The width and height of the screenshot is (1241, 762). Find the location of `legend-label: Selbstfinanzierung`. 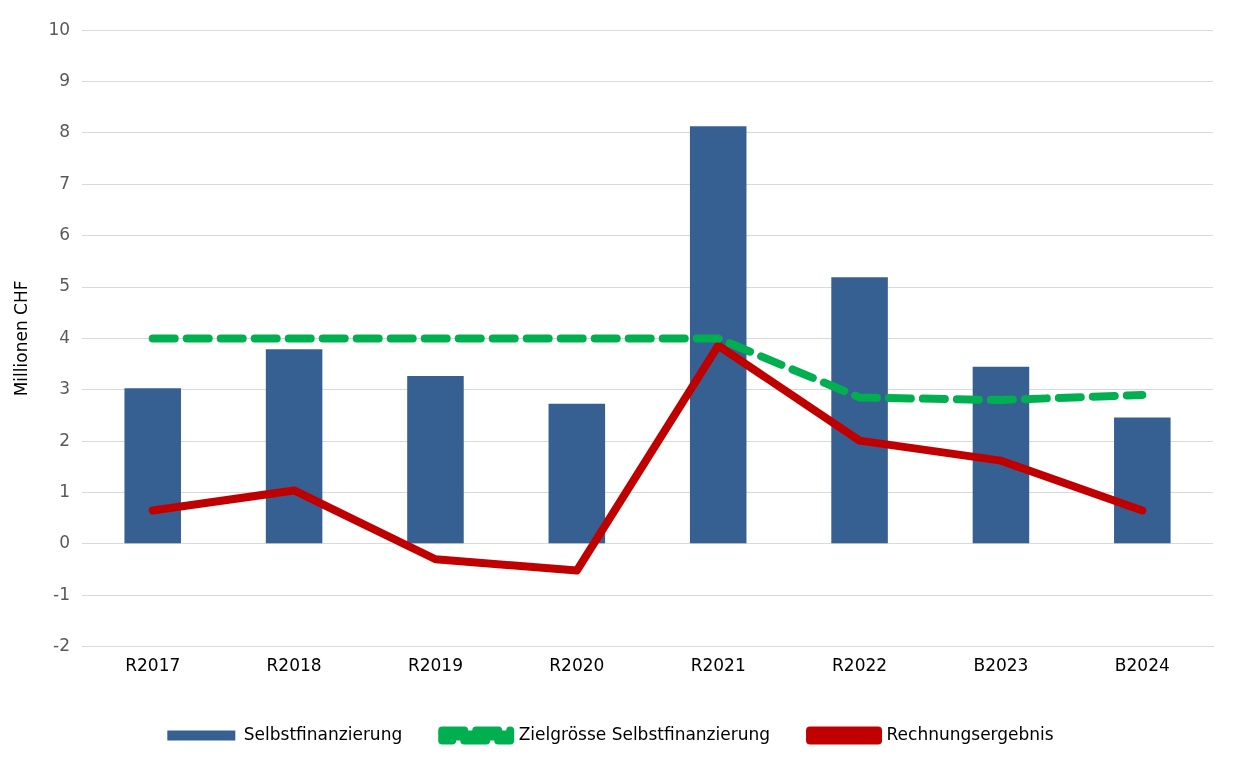

legend-label: Selbstfinanzierung is located at coordinates (323, 733).